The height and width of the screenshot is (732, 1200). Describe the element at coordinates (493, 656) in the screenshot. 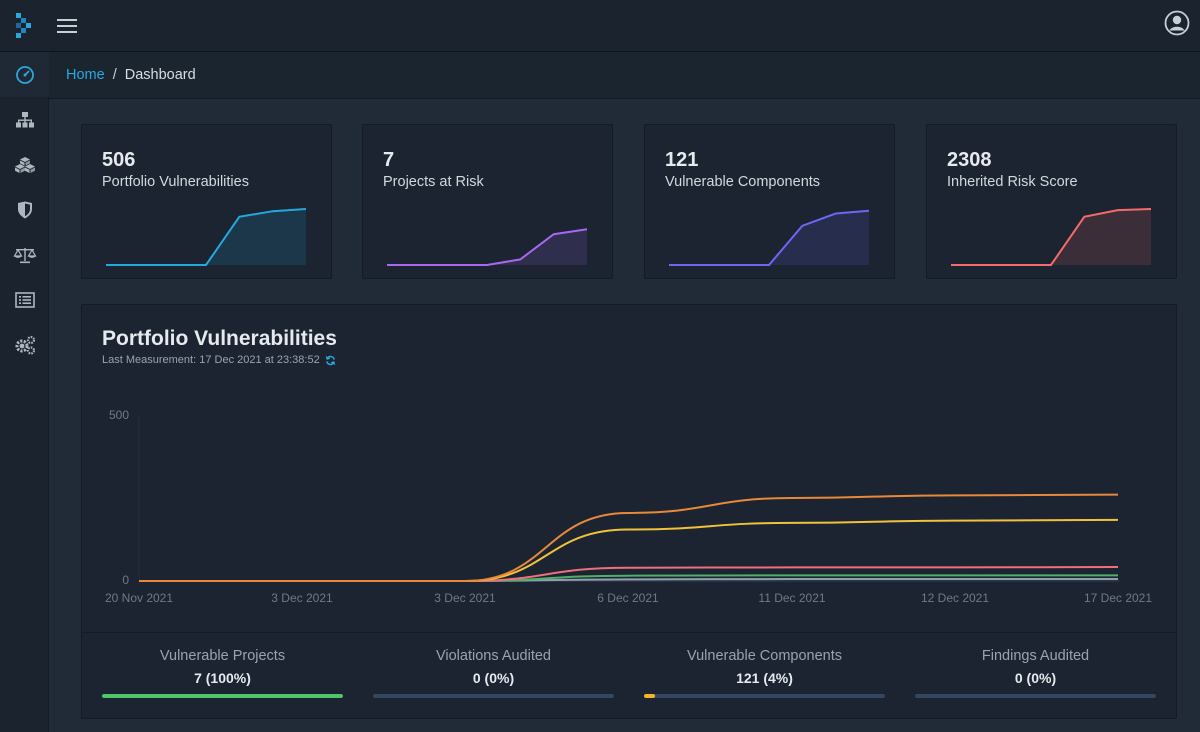

I see `metric-label: Violations Audited` at that location.